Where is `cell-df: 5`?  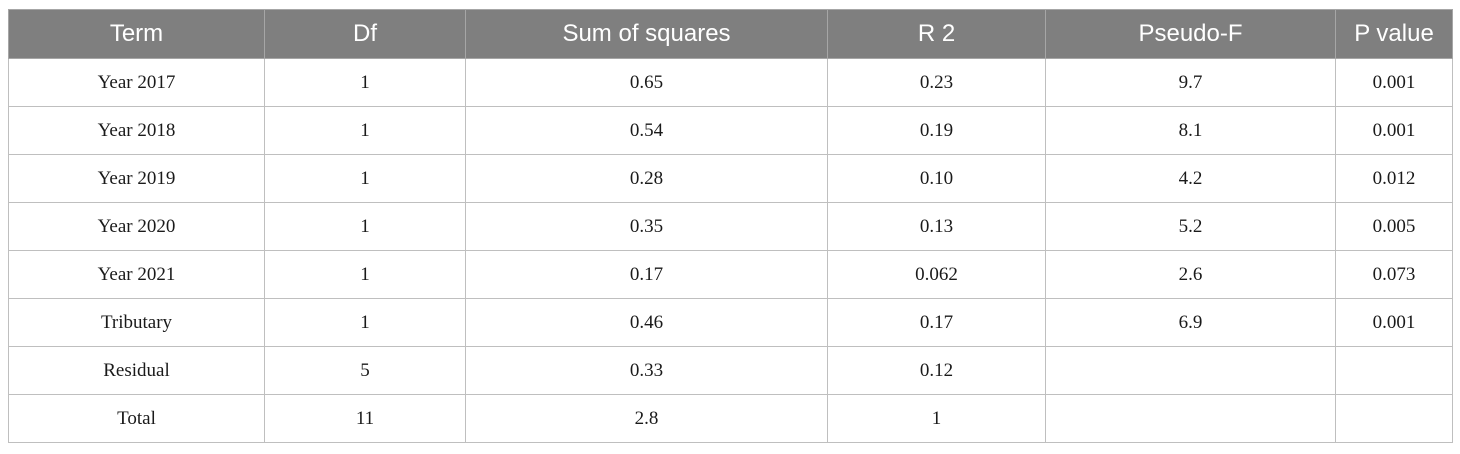
cell-df: 5 is located at coordinates (365, 370).